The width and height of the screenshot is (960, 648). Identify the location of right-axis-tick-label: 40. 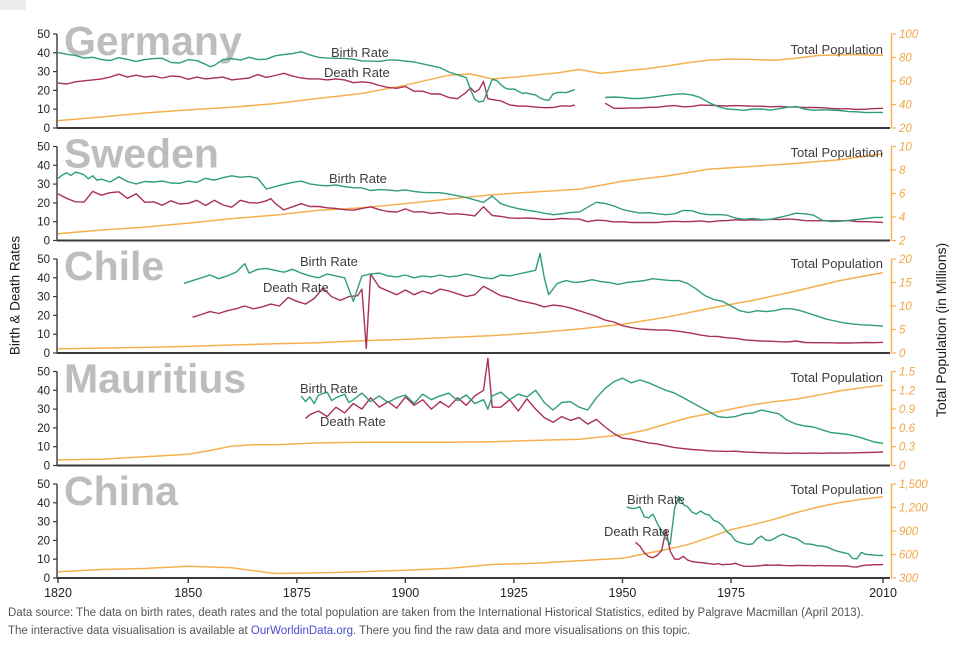
(905, 106).